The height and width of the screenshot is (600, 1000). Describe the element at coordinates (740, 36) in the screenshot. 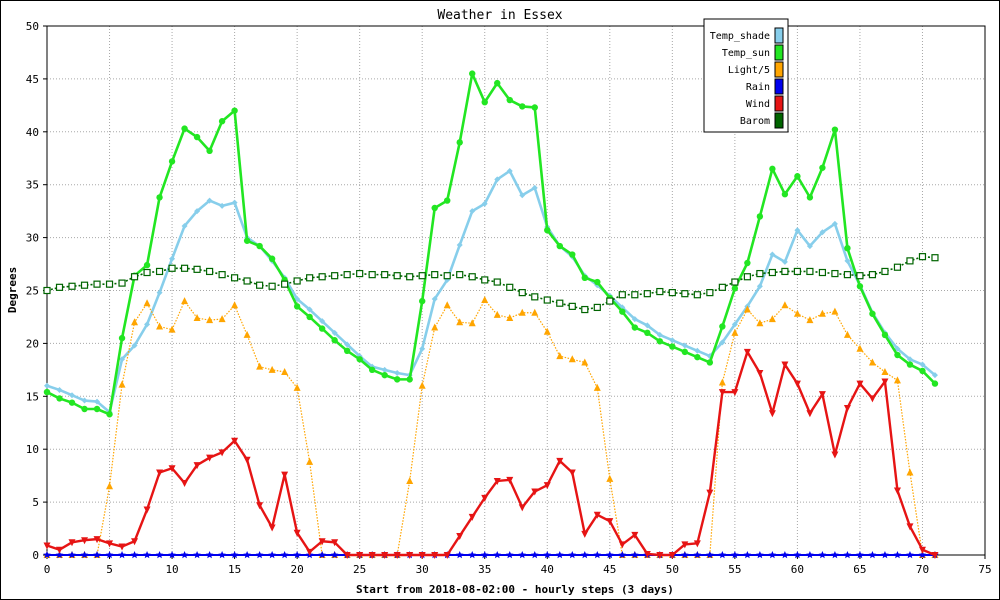

I see `legend-label: Temp_shade` at that location.